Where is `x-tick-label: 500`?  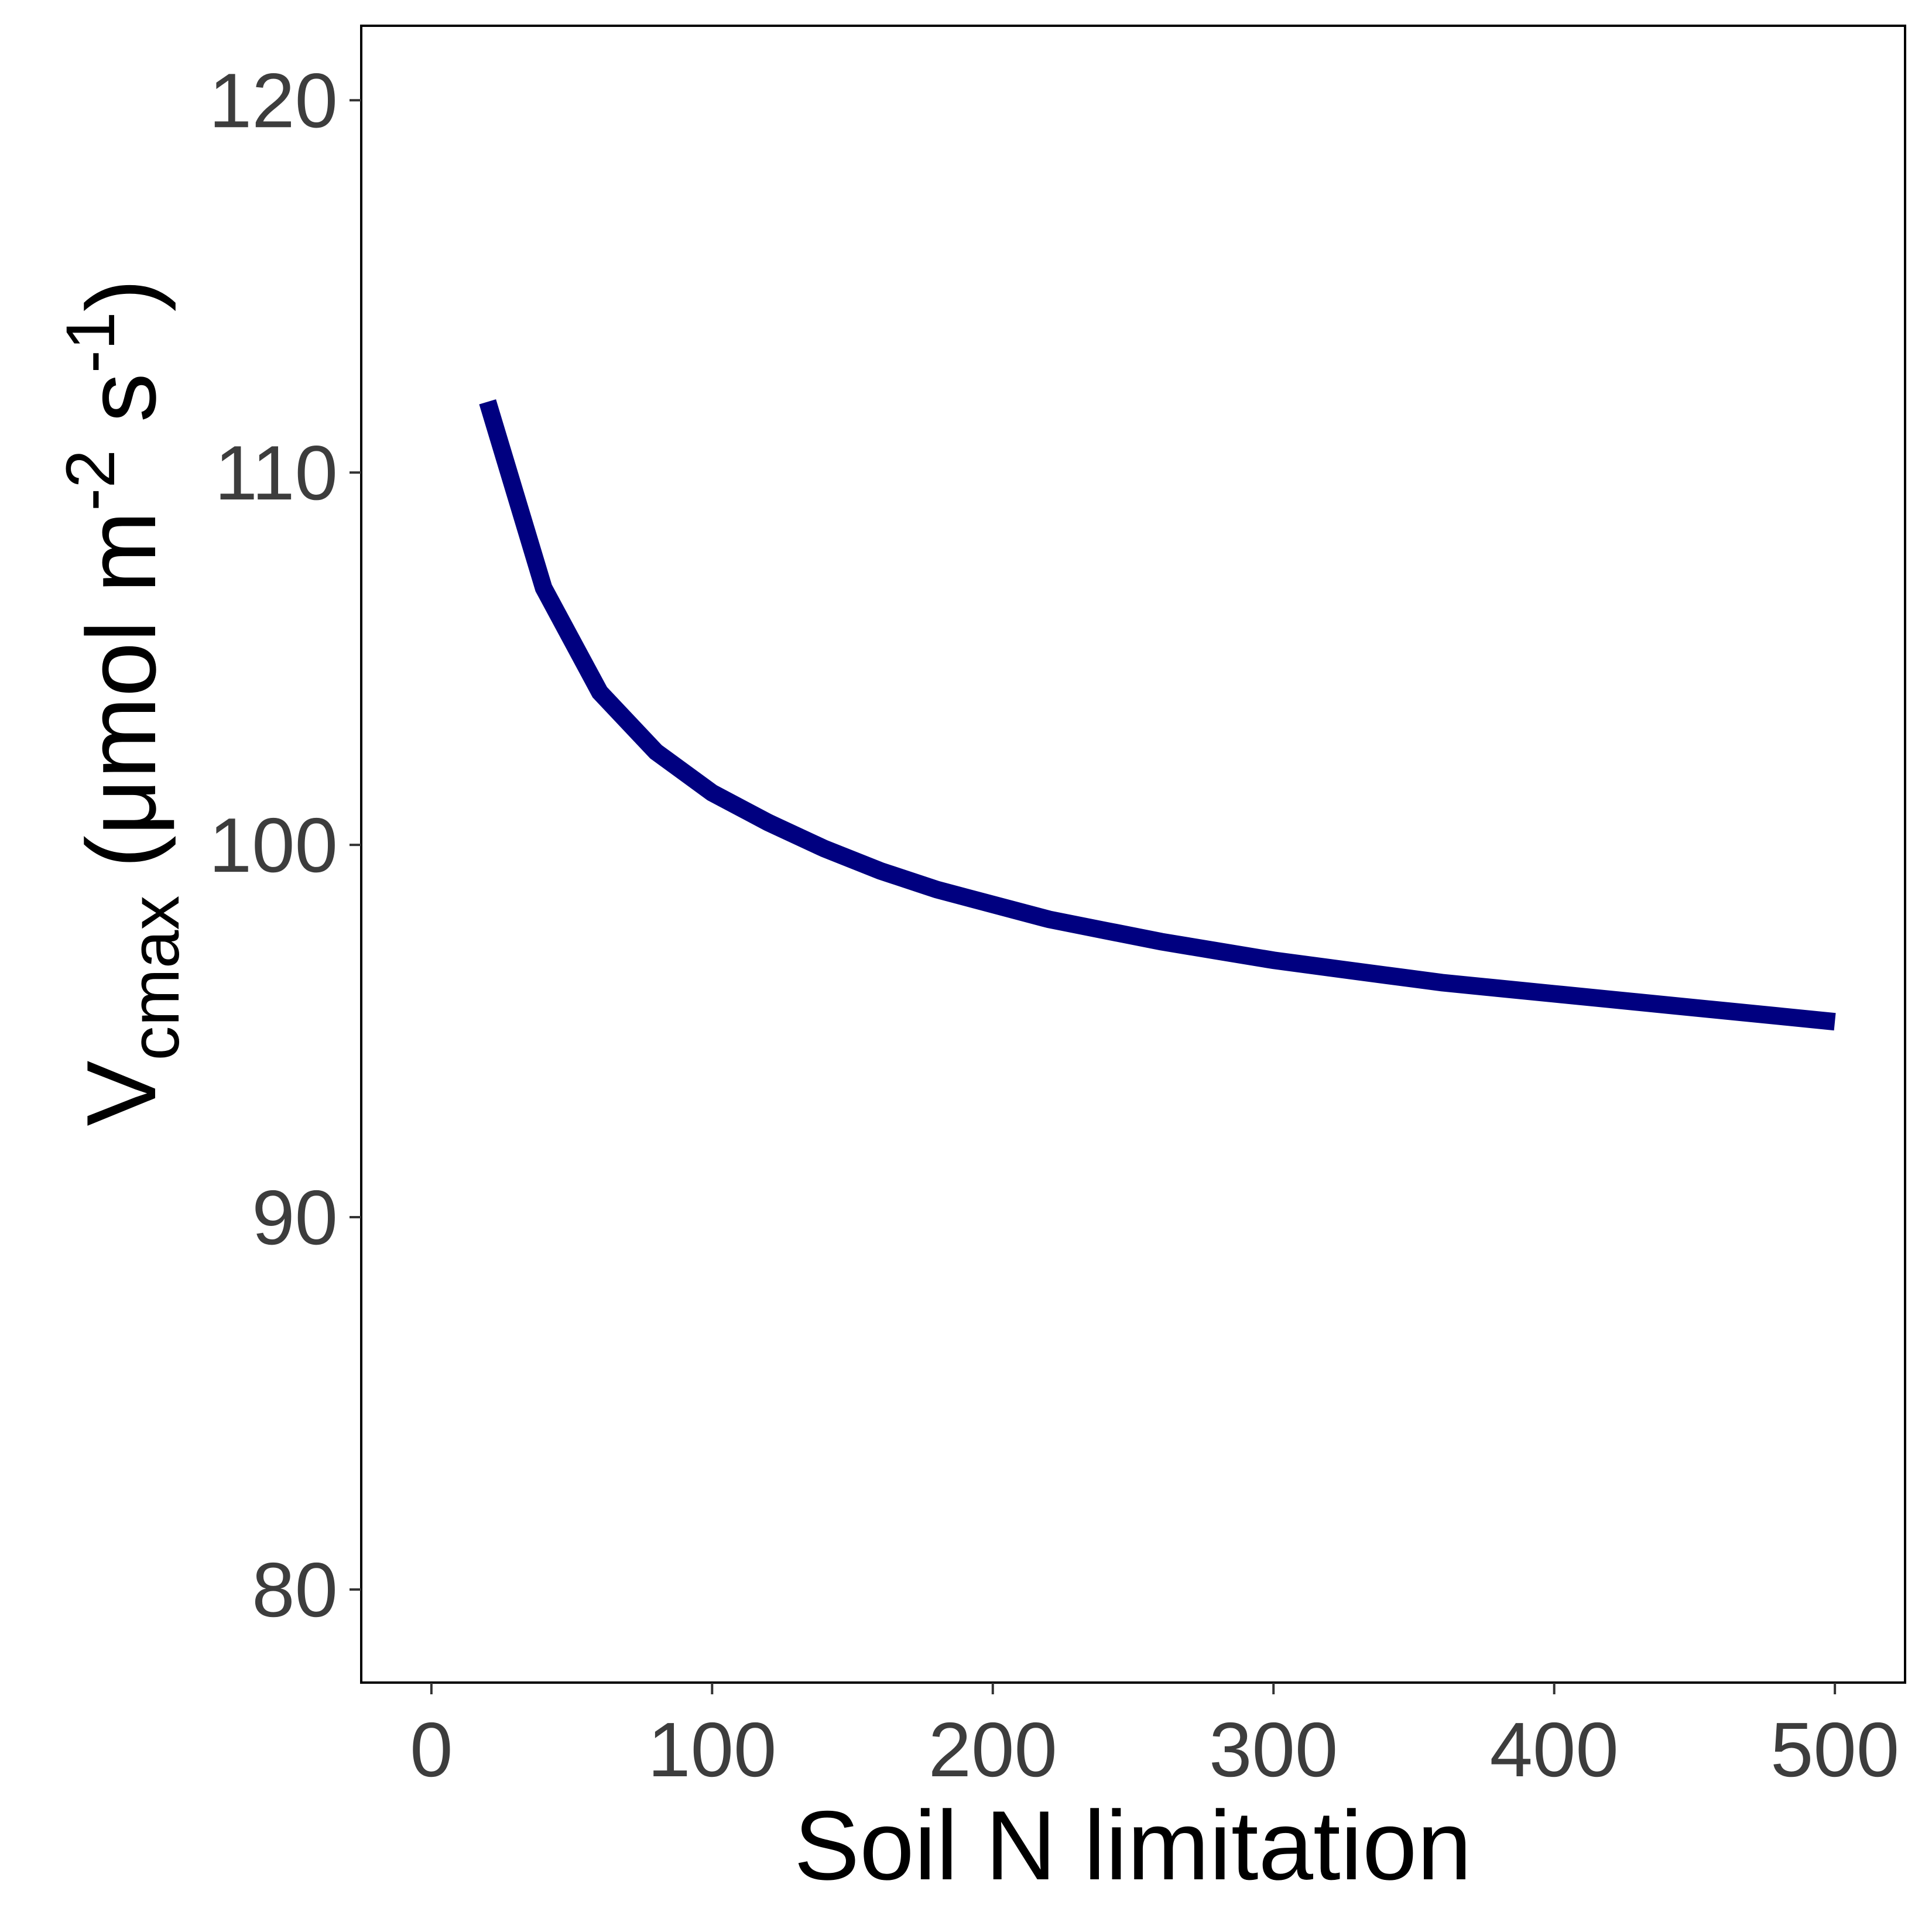 x-tick-label: 500 is located at coordinates (1834, 1750).